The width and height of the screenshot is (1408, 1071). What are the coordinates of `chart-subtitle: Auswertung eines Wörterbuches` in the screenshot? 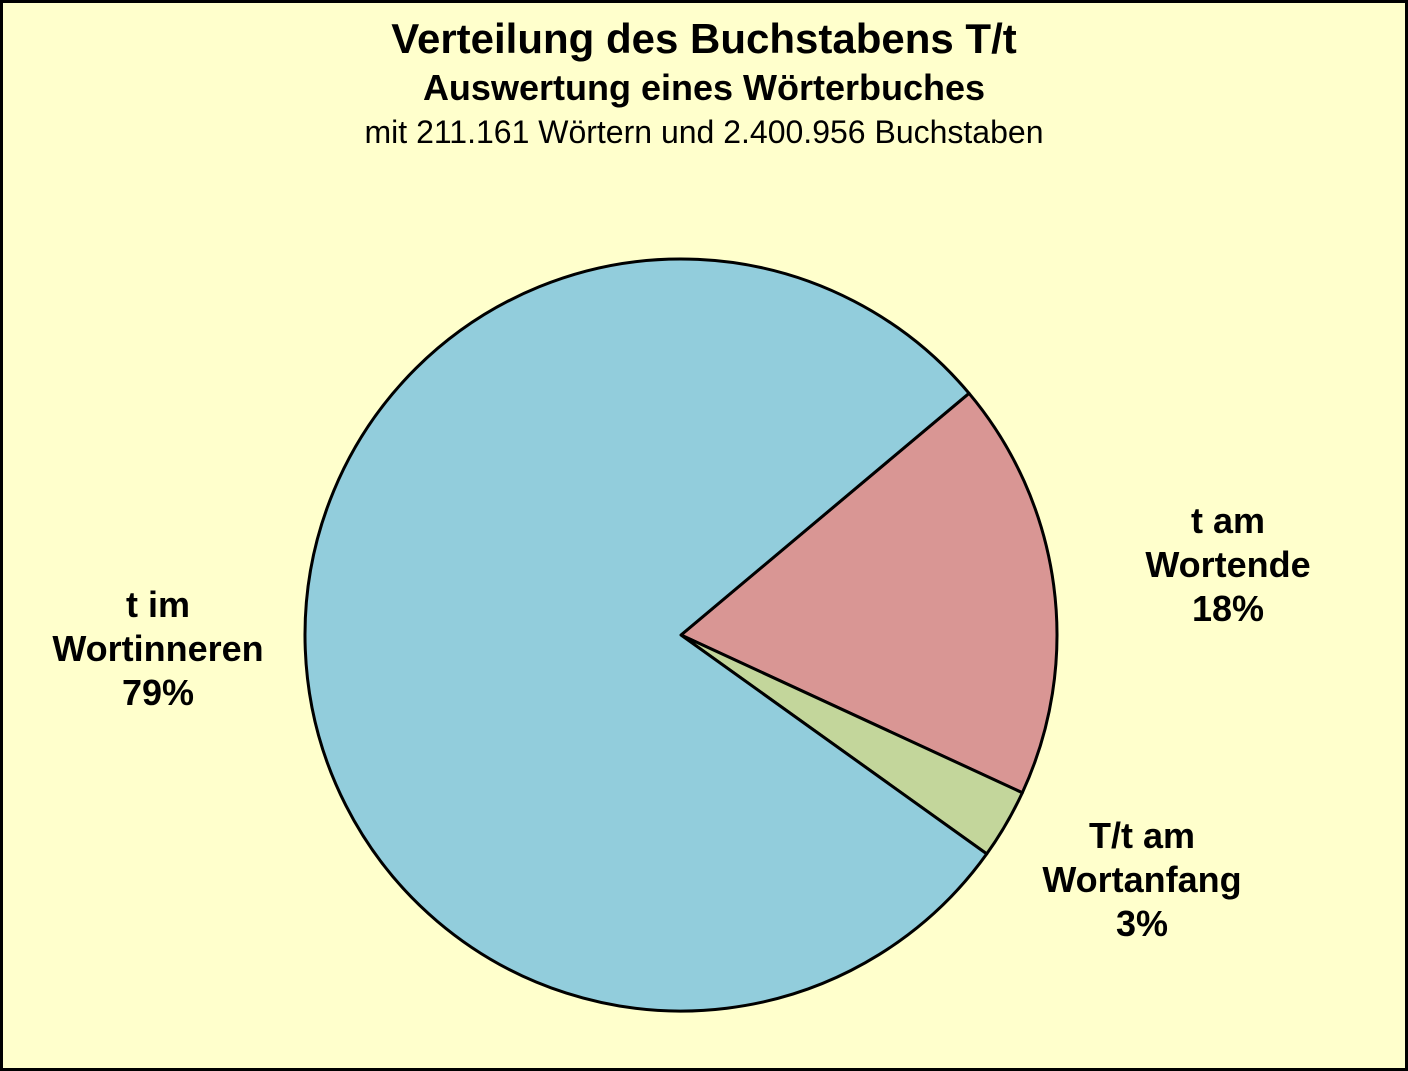 It's located at (704, 87).